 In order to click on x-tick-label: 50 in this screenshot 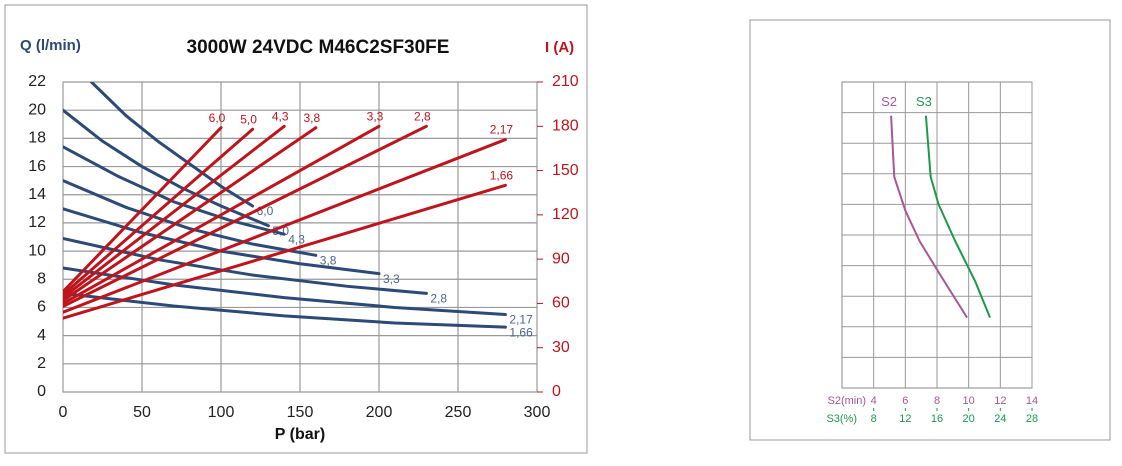, I will do `click(142, 412)`.